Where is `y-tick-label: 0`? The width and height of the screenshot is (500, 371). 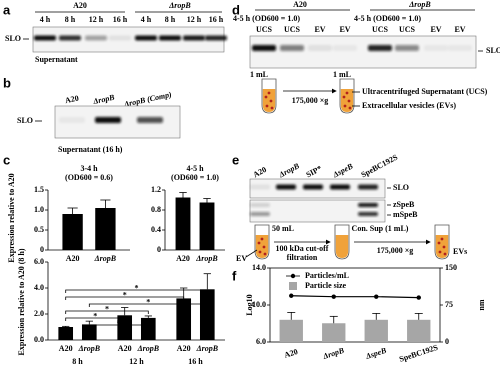 y-tick-label: 0 is located at coordinates (42, 249).